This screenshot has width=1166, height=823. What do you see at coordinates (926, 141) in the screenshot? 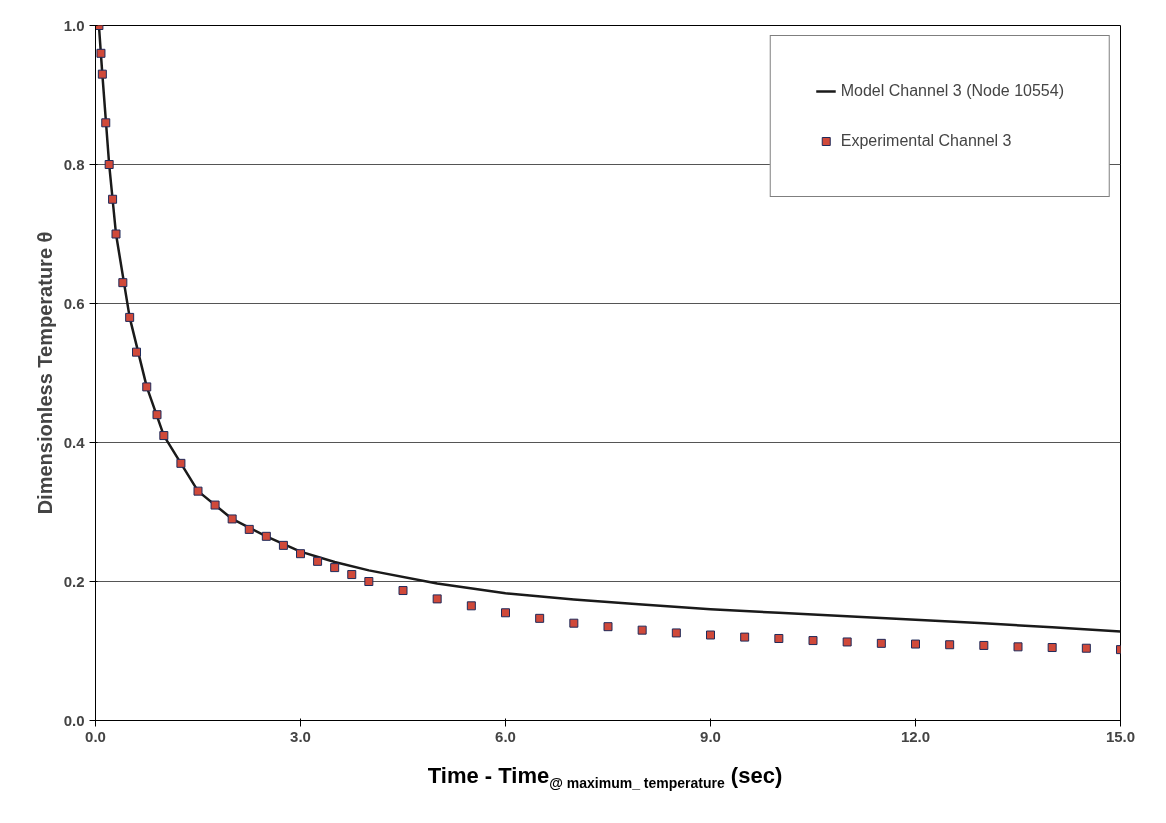
I see `legend-label: Experimental Channel 3` at bounding box center [926, 141].